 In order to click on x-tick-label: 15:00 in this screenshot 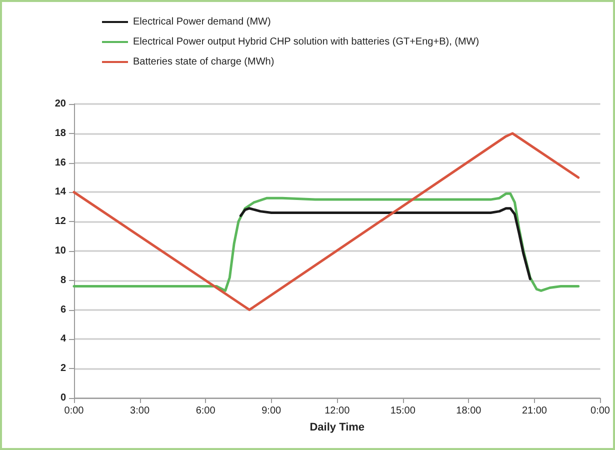, I will do `click(403, 411)`.